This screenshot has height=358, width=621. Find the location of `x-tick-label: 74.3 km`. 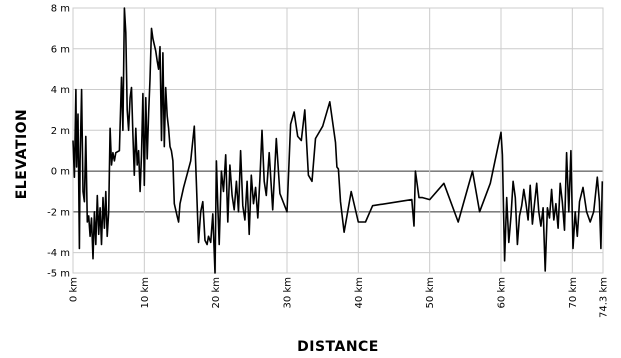

x-tick-label: 74.3 km is located at coordinates (604, 297).